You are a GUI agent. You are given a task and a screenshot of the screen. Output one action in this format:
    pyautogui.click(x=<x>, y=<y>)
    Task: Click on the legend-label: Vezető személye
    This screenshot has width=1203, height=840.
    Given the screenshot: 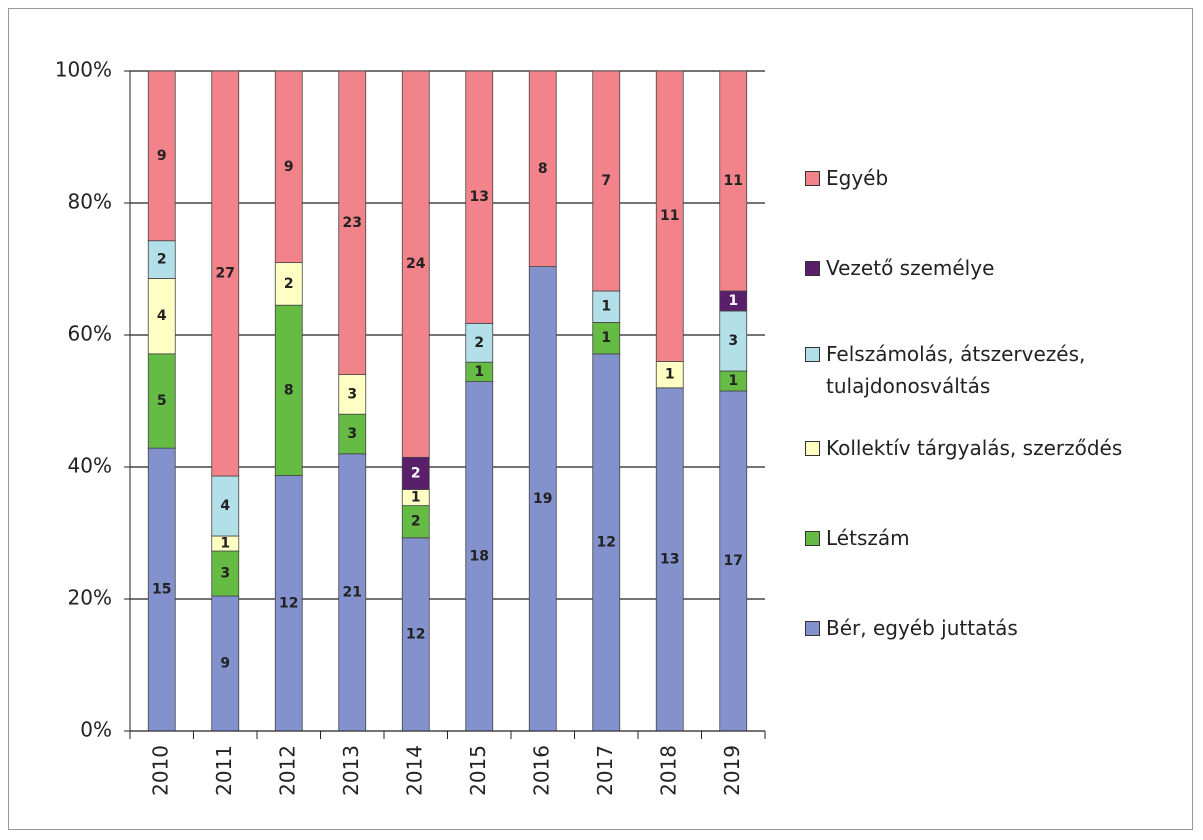 What is the action you would take?
    pyautogui.click(x=910, y=268)
    